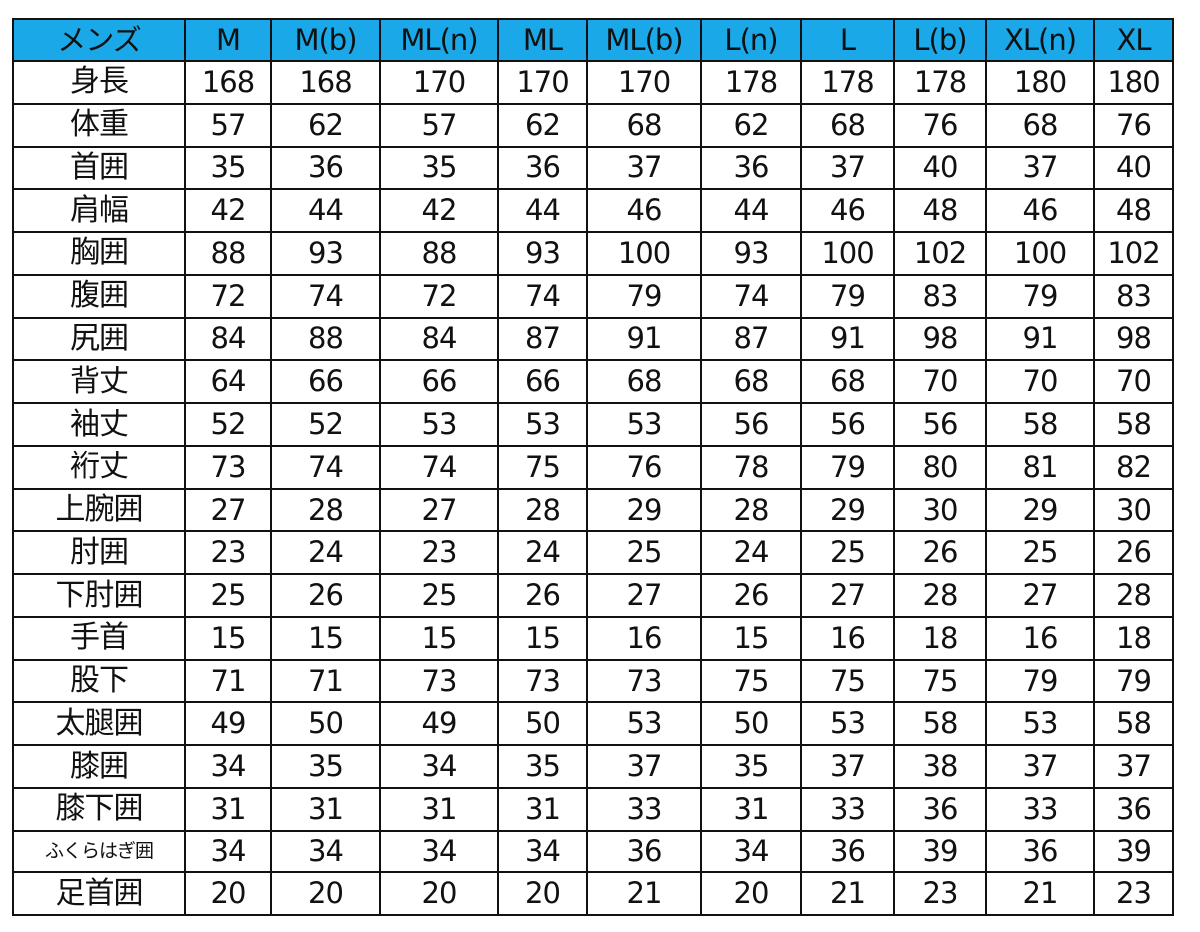 The height and width of the screenshot is (932, 1200). I want to click on table-cell: 72, so click(439, 296).